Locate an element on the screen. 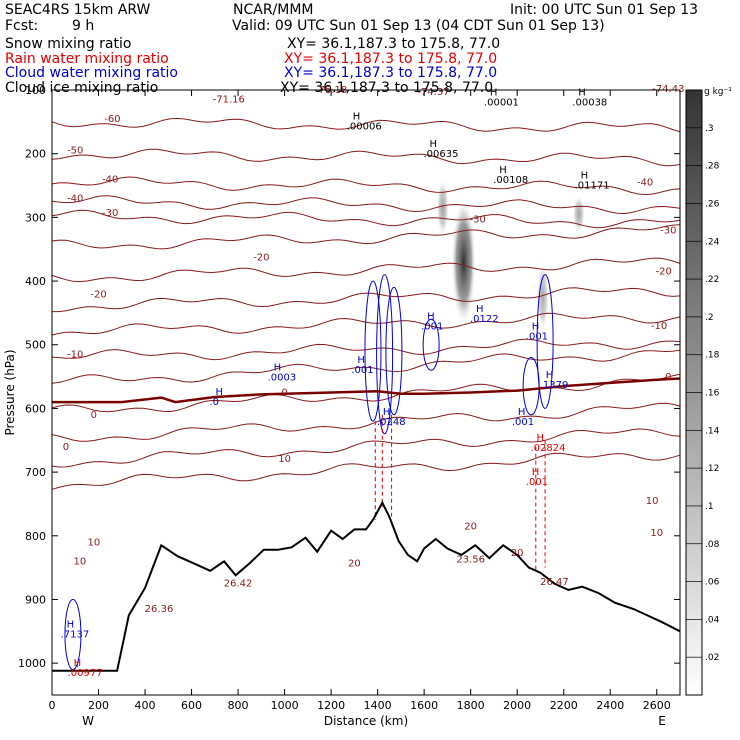  colorbar-tick-label-9: .2 is located at coordinates (709, 318).